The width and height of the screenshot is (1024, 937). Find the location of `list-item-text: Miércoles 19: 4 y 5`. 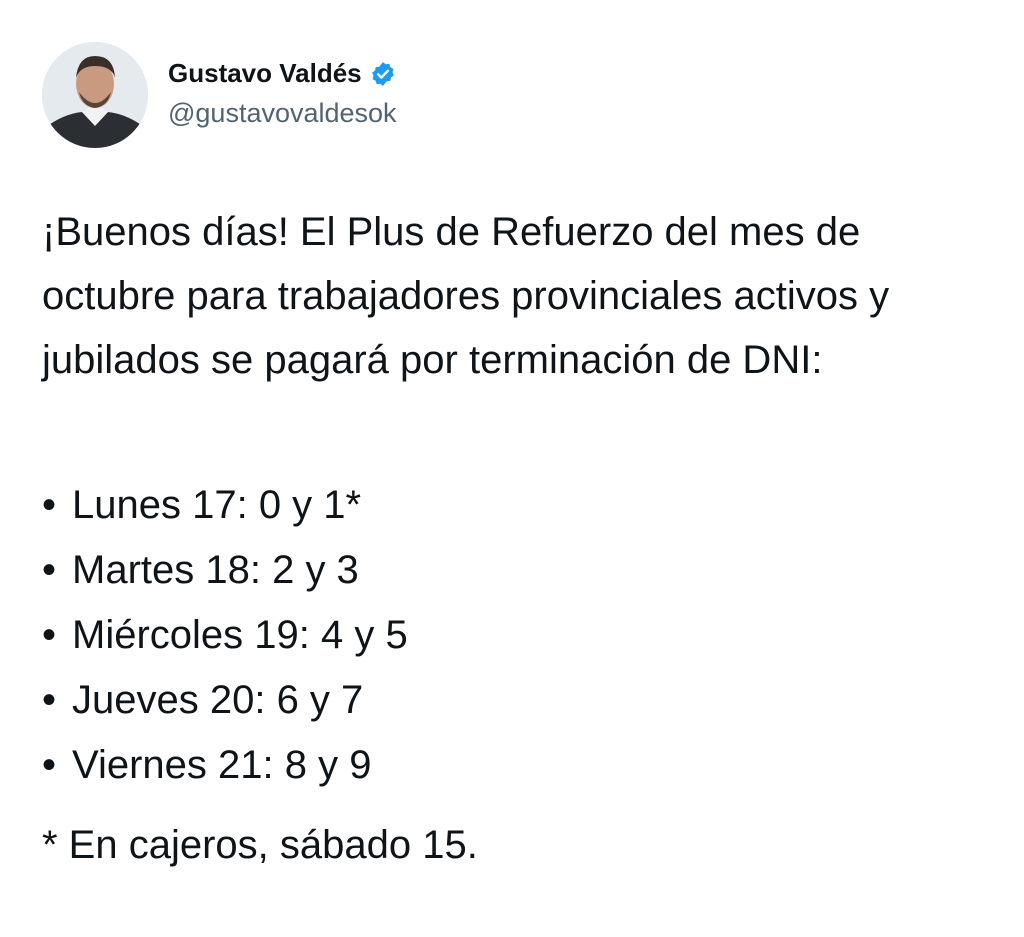

list-item-text: Miércoles 19: 4 y 5 is located at coordinates (240, 635).